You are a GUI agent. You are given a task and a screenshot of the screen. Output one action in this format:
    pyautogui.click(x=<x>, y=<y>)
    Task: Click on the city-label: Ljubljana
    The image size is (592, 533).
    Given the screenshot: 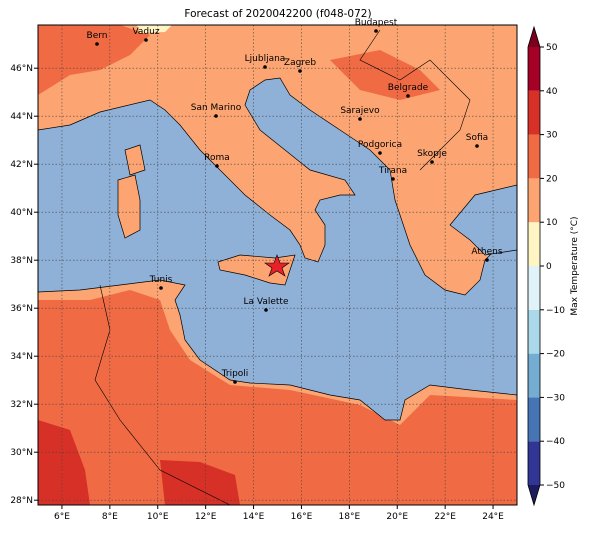 What is the action you would take?
    pyautogui.click(x=265, y=59)
    